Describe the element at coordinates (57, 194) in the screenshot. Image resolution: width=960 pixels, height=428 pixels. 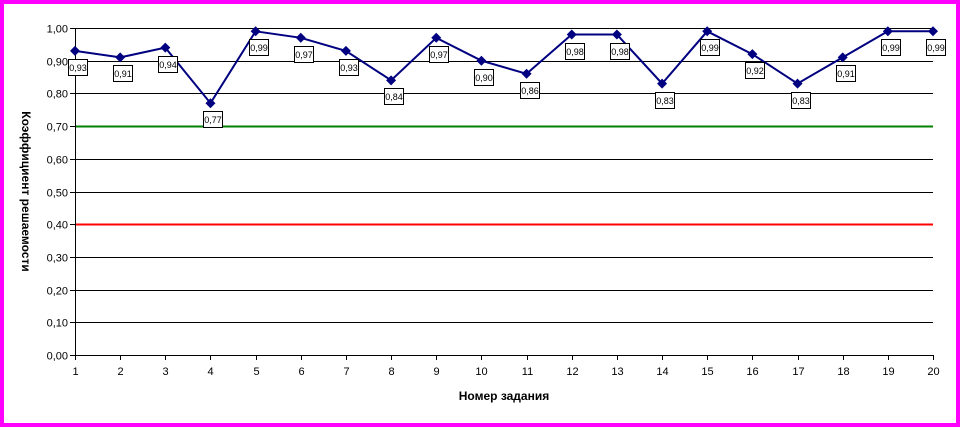
I see `y-tick-label: 0,50` at that location.